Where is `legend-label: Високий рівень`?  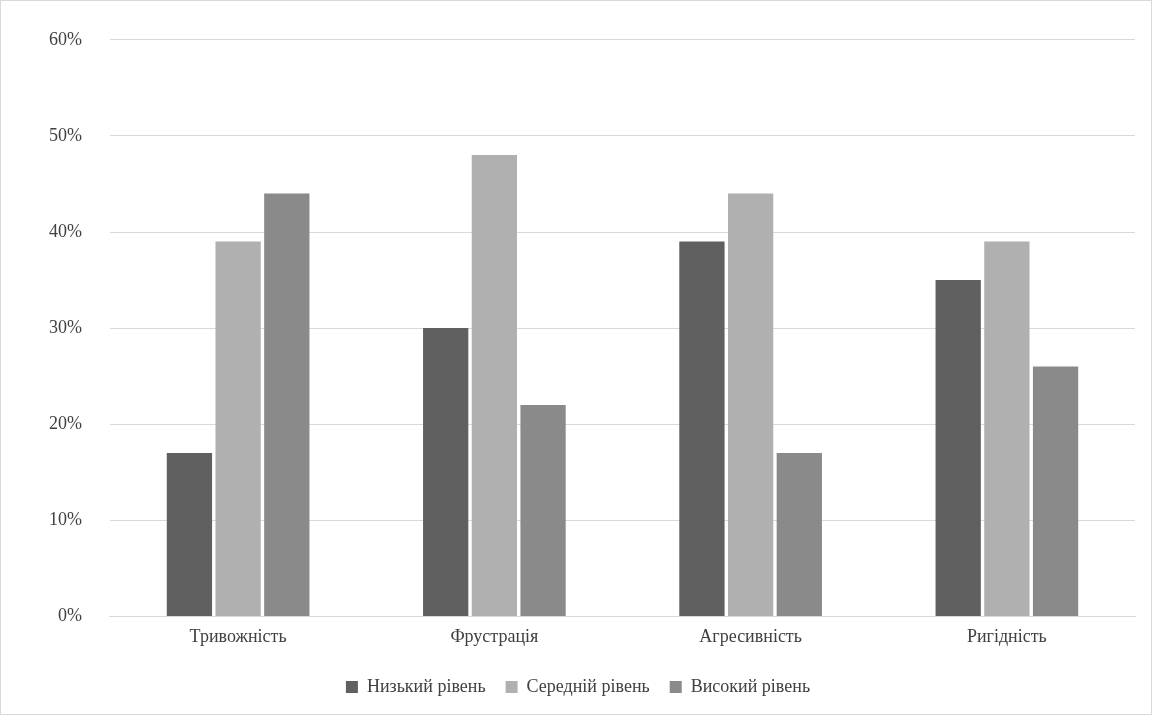 legend-label: Високий рівень is located at coordinates (750, 685).